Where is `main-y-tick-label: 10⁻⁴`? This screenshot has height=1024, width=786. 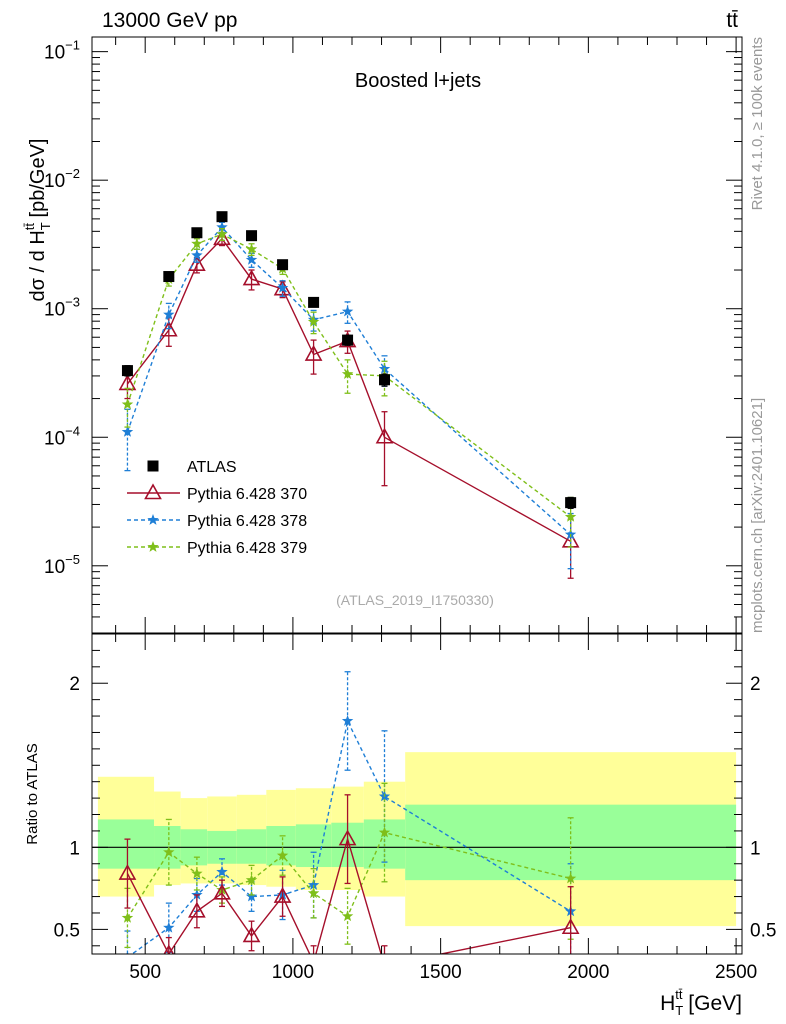
main-y-tick-label: 10⁻⁴ is located at coordinates (62, 436).